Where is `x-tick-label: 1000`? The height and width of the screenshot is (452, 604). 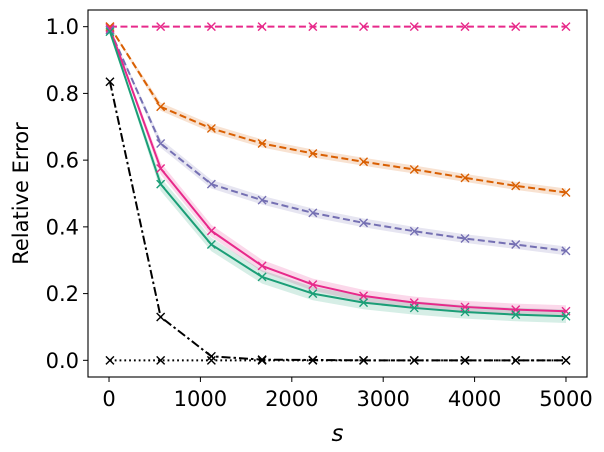
x-tick-label: 1000 is located at coordinates (200, 399).